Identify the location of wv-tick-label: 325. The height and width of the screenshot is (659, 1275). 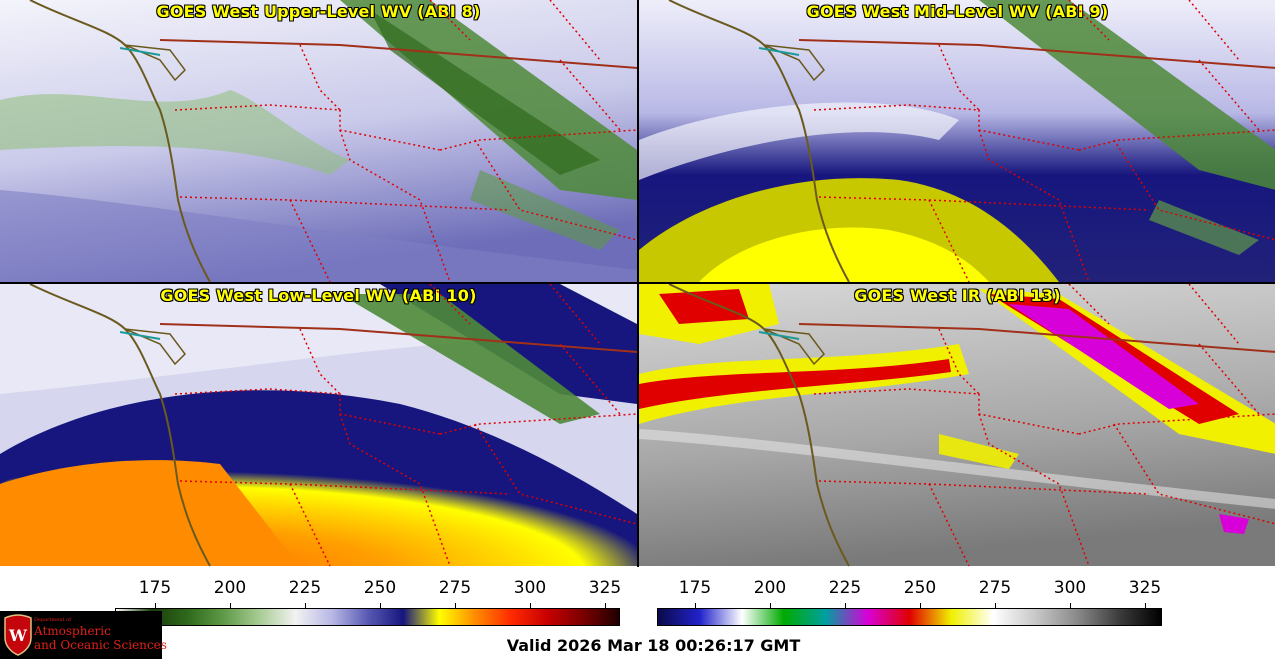
(605, 588).